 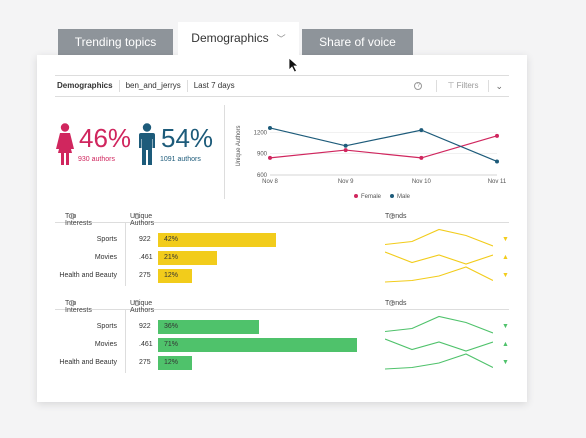 What do you see at coordinates (383, 144) in the screenshot?
I see `series-line-male` at bounding box center [383, 144].